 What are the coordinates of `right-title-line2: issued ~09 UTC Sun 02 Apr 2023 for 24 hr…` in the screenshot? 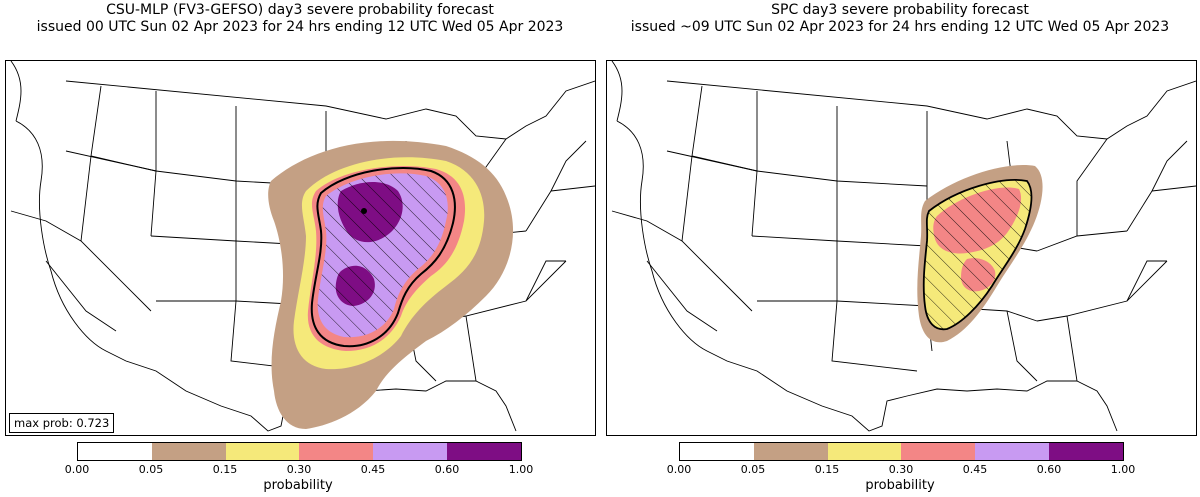 It's located at (900, 27).